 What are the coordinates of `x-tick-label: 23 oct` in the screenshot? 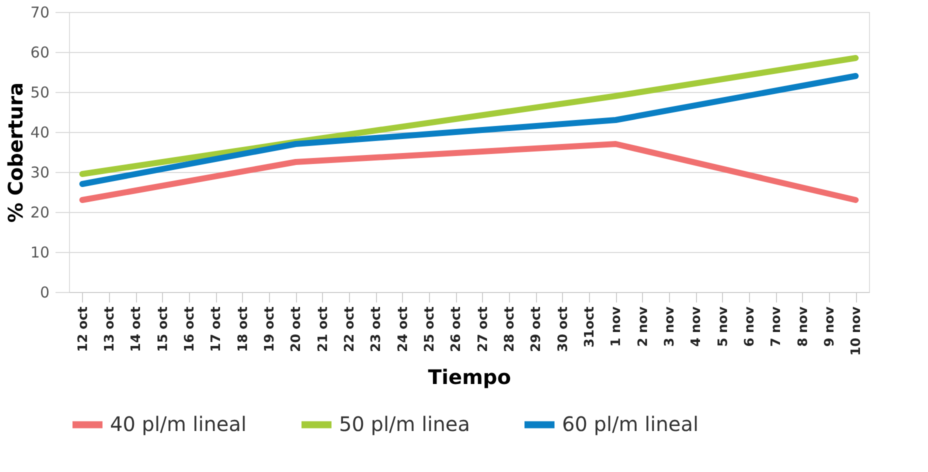 It's located at (376, 329).